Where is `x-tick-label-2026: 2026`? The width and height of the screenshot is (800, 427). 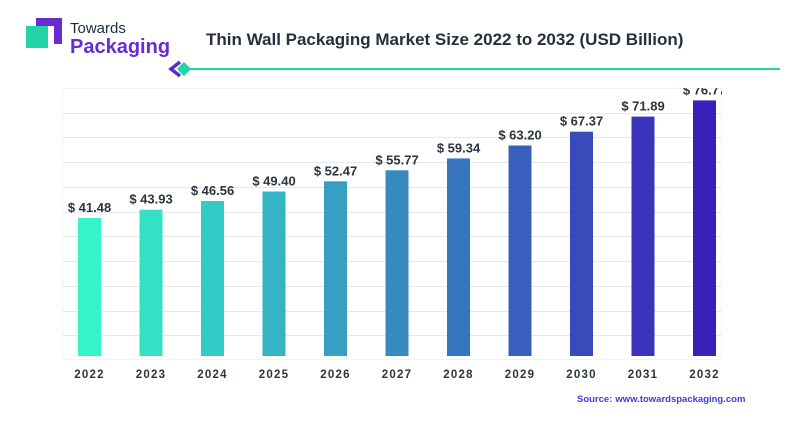 x-tick-label-2026: 2026 is located at coordinates (335, 375).